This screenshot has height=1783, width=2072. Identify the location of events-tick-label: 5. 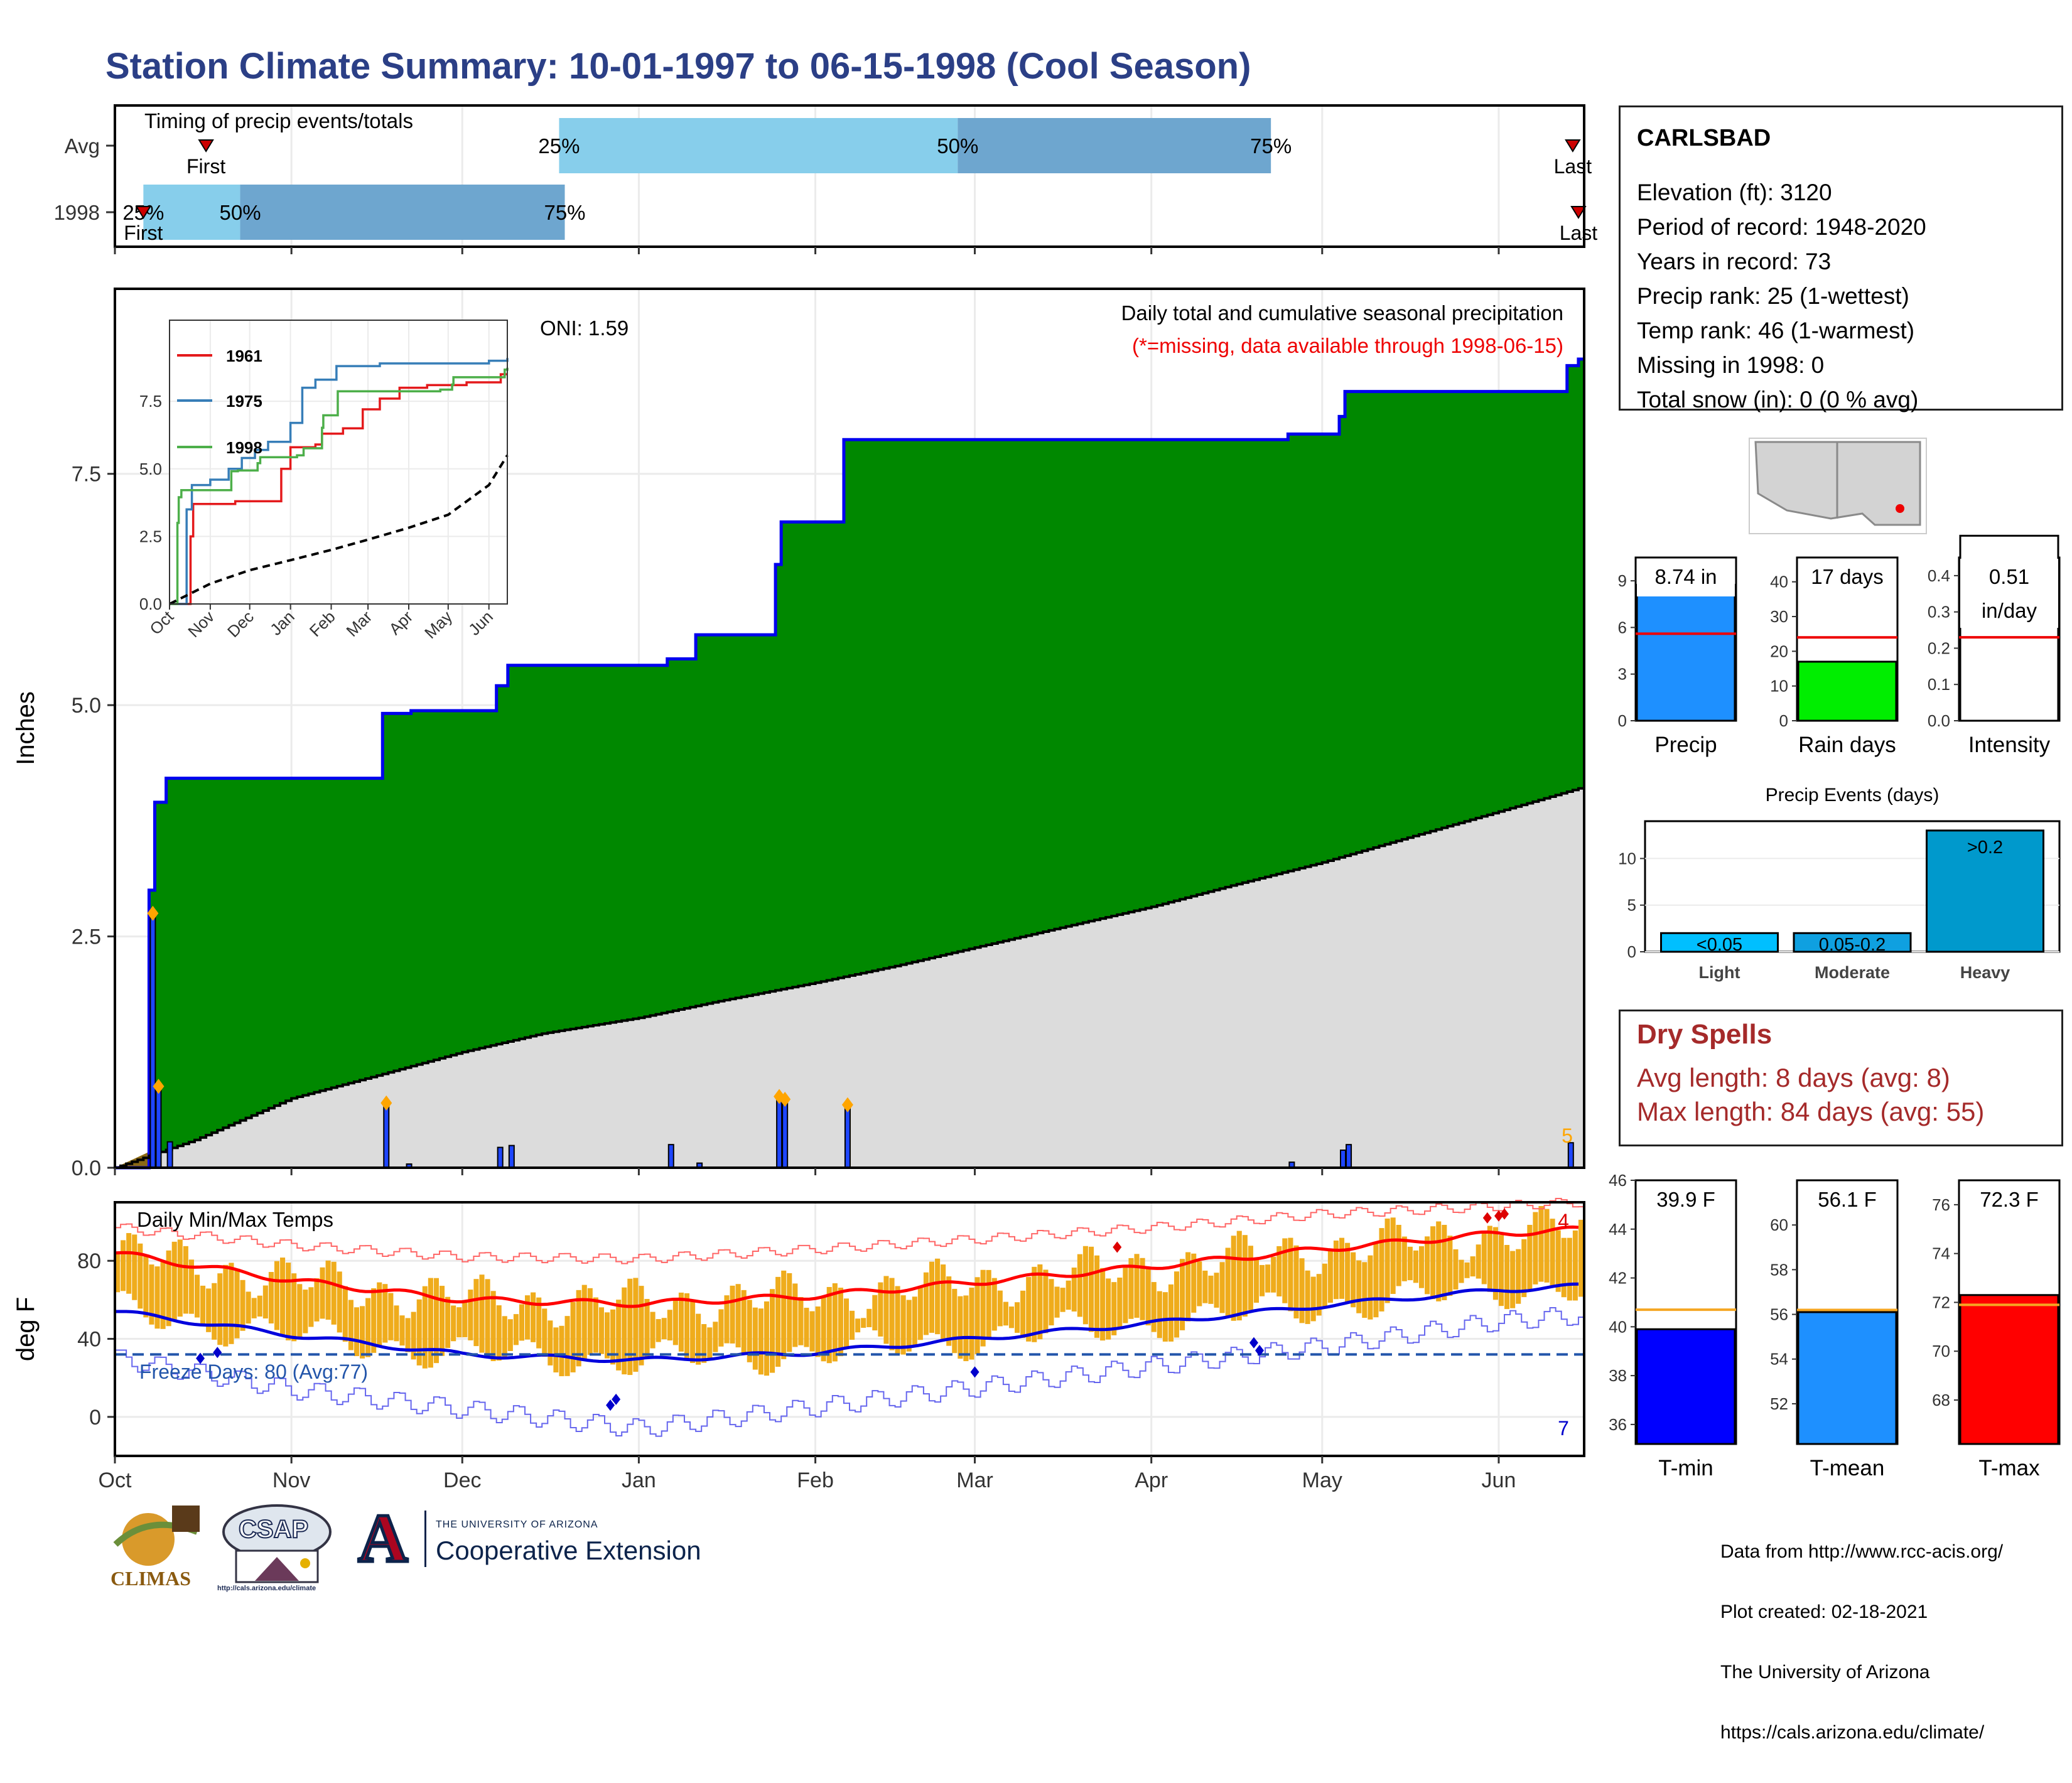
(1632, 905).